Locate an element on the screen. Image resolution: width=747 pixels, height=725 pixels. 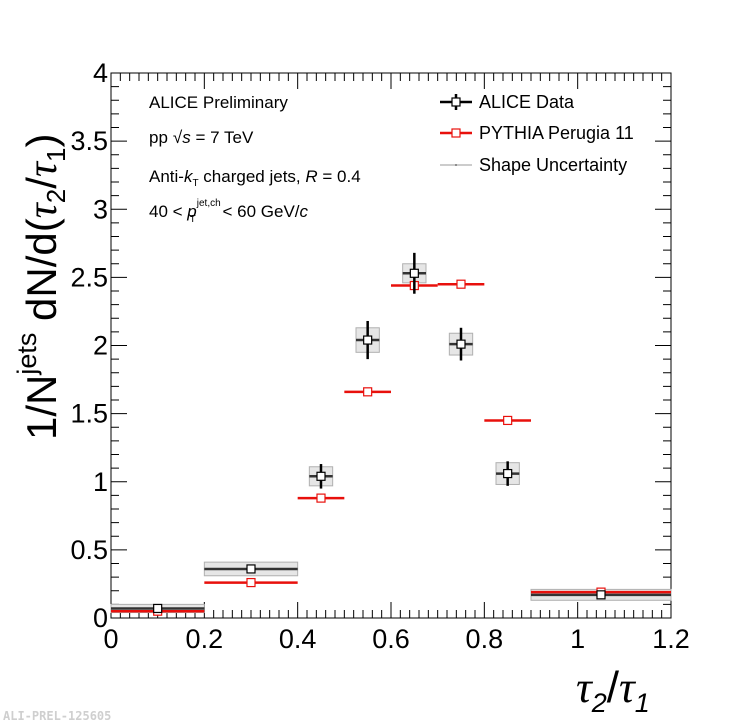
x-tick-label: 0.8 is located at coordinates (485, 639).